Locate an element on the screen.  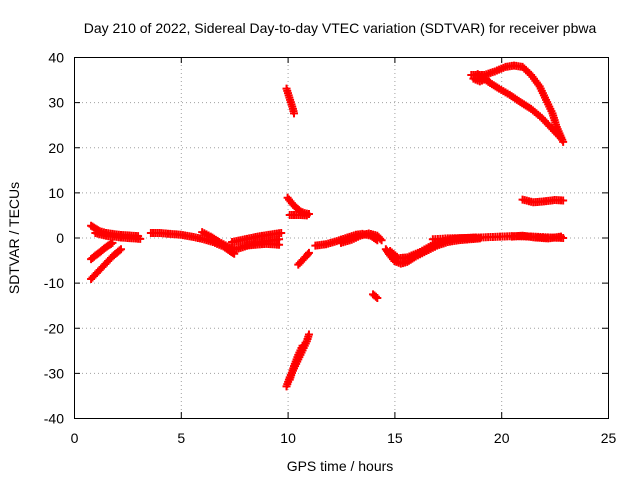
x-tick-label: 10 is located at coordinates (288, 438).